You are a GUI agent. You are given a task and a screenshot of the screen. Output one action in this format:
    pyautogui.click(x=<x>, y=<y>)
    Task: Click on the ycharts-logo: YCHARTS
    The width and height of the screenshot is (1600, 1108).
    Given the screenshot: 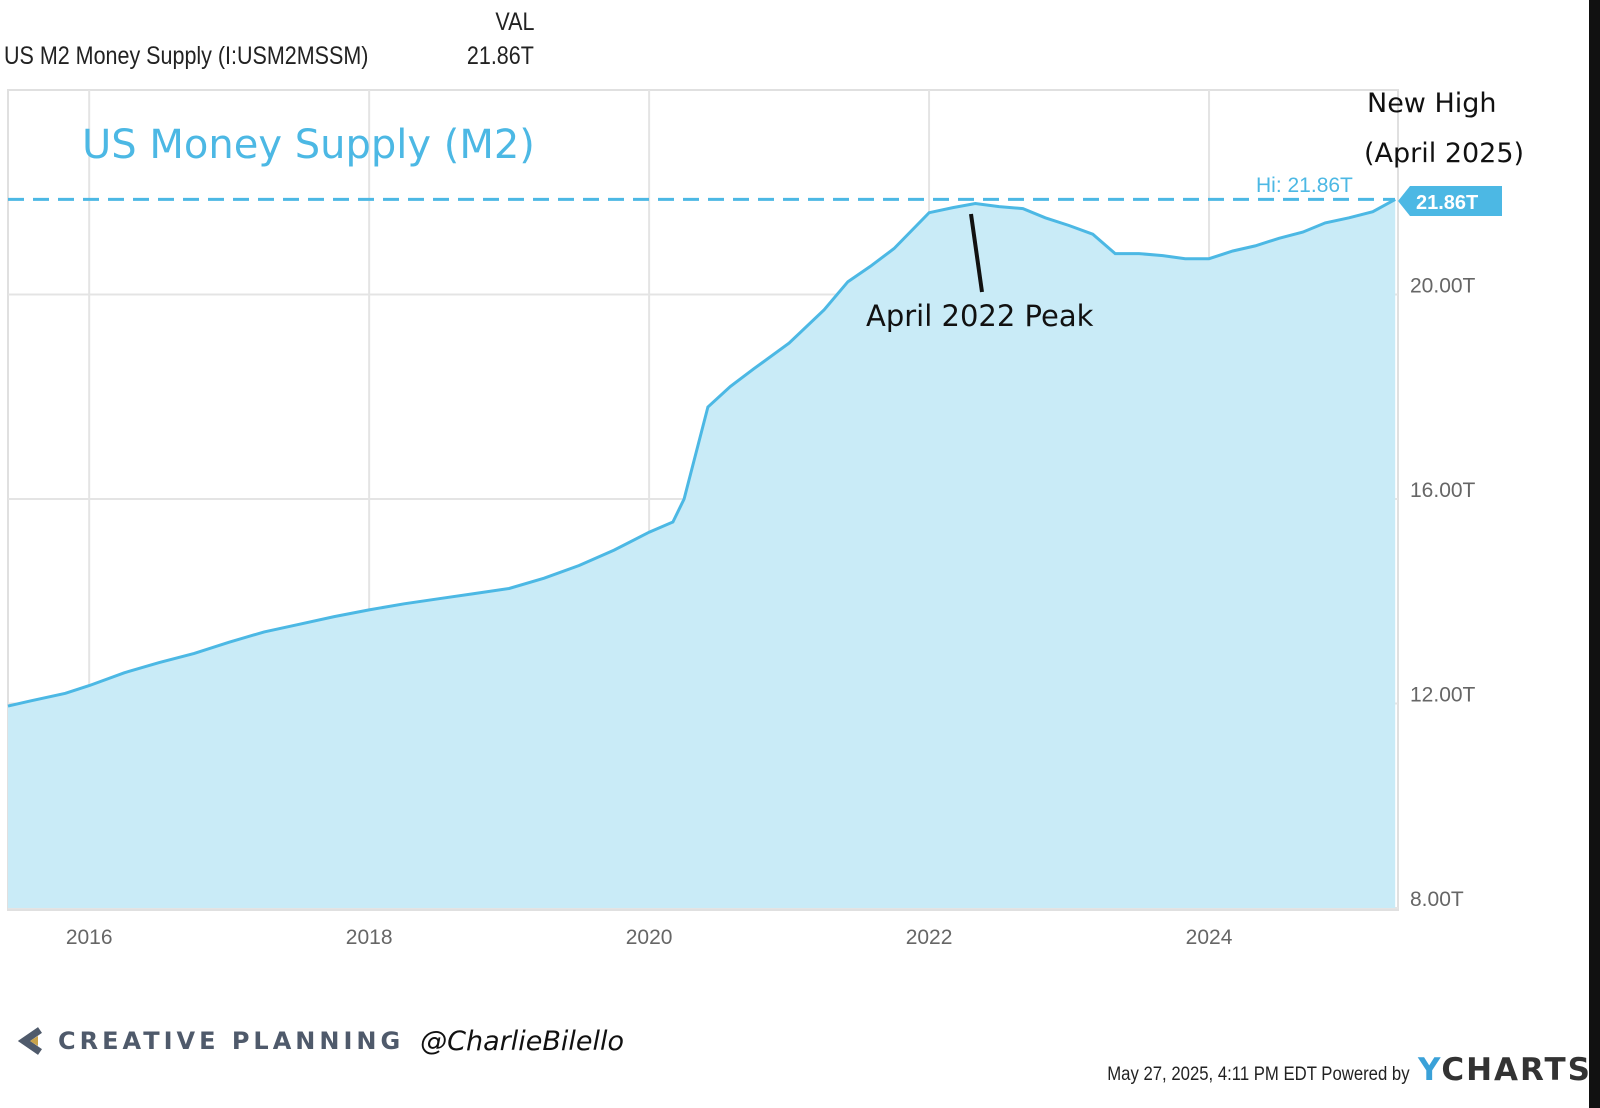 What is the action you would take?
    pyautogui.click(x=1505, y=1070)
    